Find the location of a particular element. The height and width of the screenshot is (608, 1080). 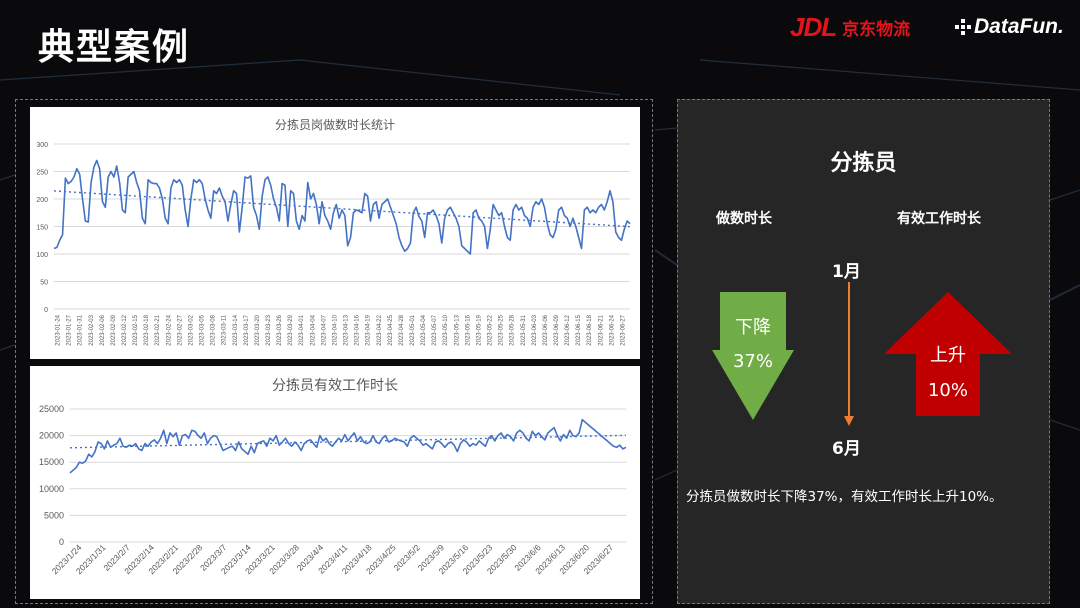

label-sorting-duration: 做数时长 is located at coordinates (744, 219).